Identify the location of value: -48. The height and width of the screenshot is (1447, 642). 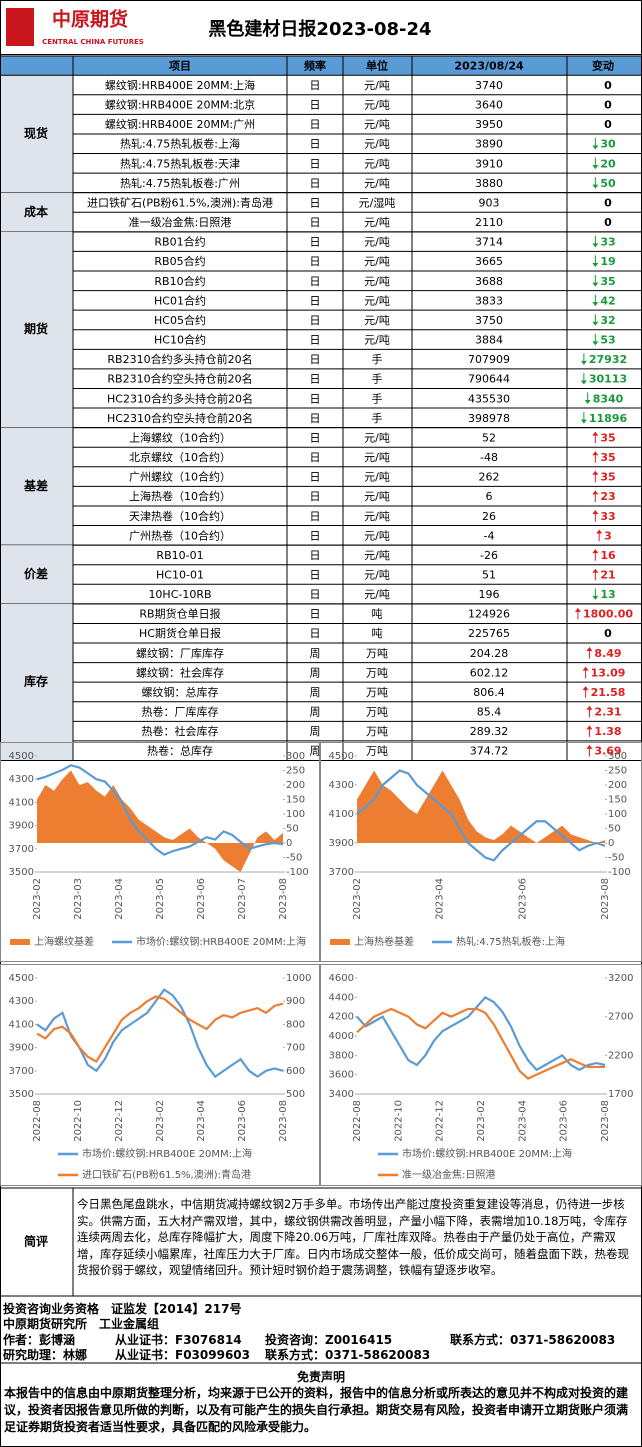
(489, 457).